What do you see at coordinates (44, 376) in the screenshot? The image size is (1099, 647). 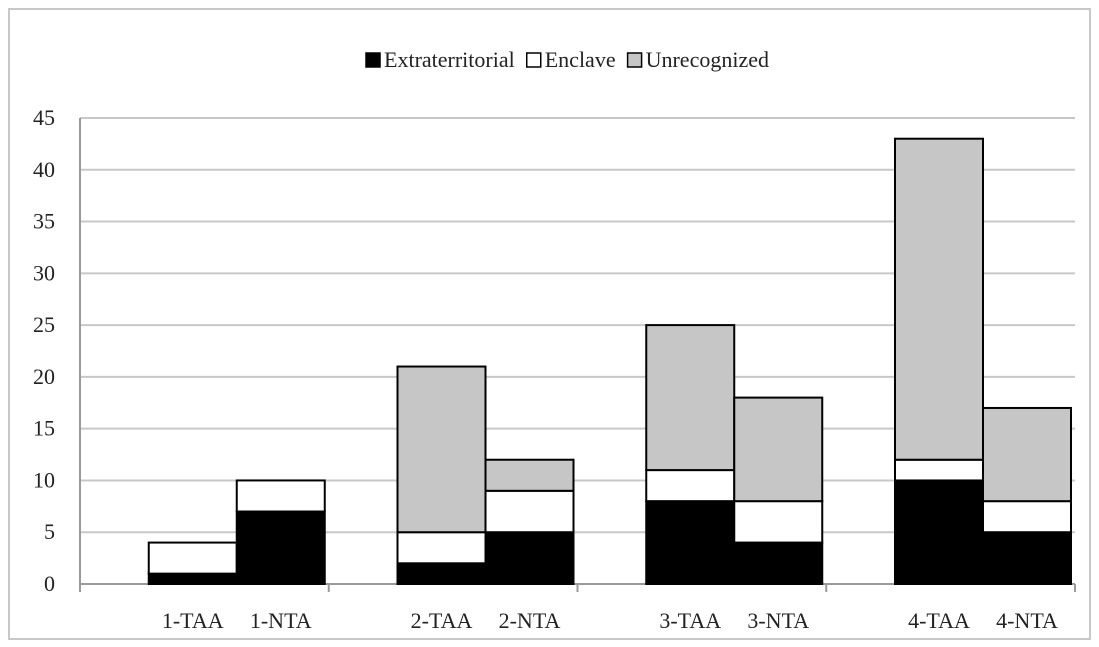 I see `y-tick-label: 20` at bounding box center [44, 376].